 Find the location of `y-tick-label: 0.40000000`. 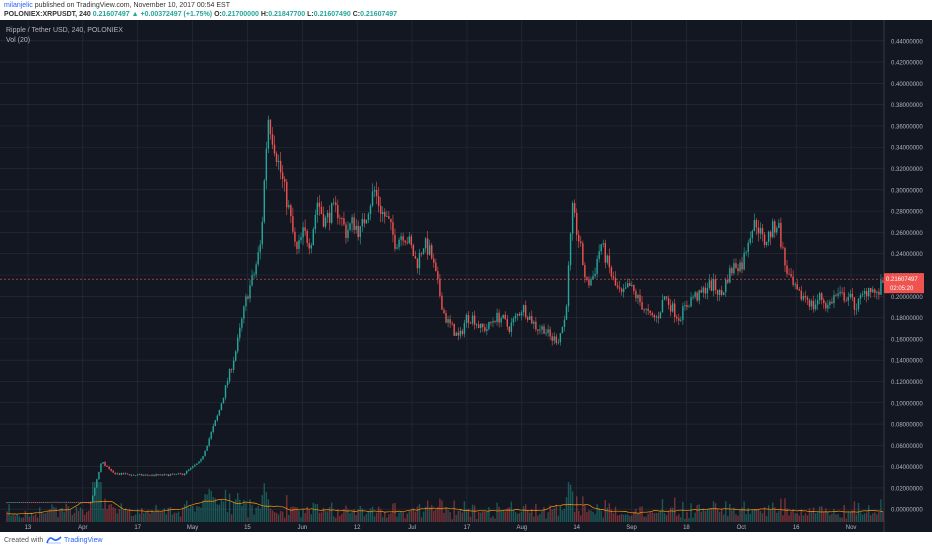

y-tick-label: 0.40000000 is located at coordinates (907, 85).